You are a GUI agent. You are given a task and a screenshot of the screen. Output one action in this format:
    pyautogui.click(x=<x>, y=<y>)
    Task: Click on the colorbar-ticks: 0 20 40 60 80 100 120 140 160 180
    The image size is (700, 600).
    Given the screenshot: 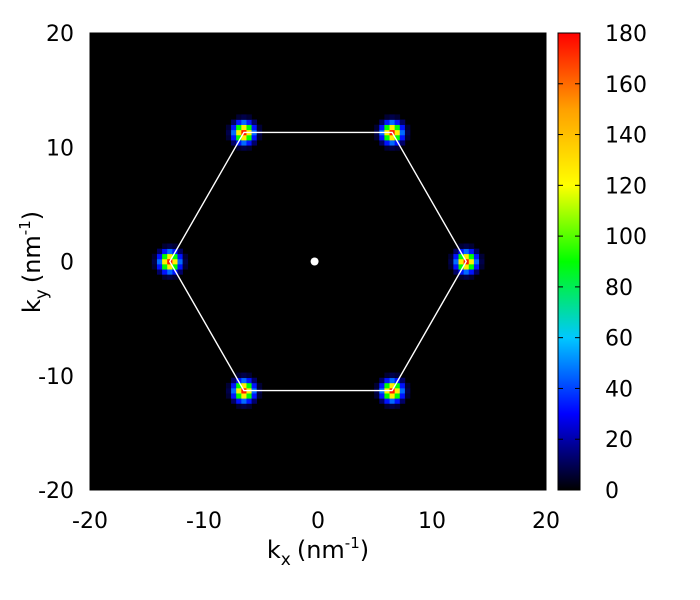 What is the action you would take?
    pyautogui.click(x=602, y=263)
    